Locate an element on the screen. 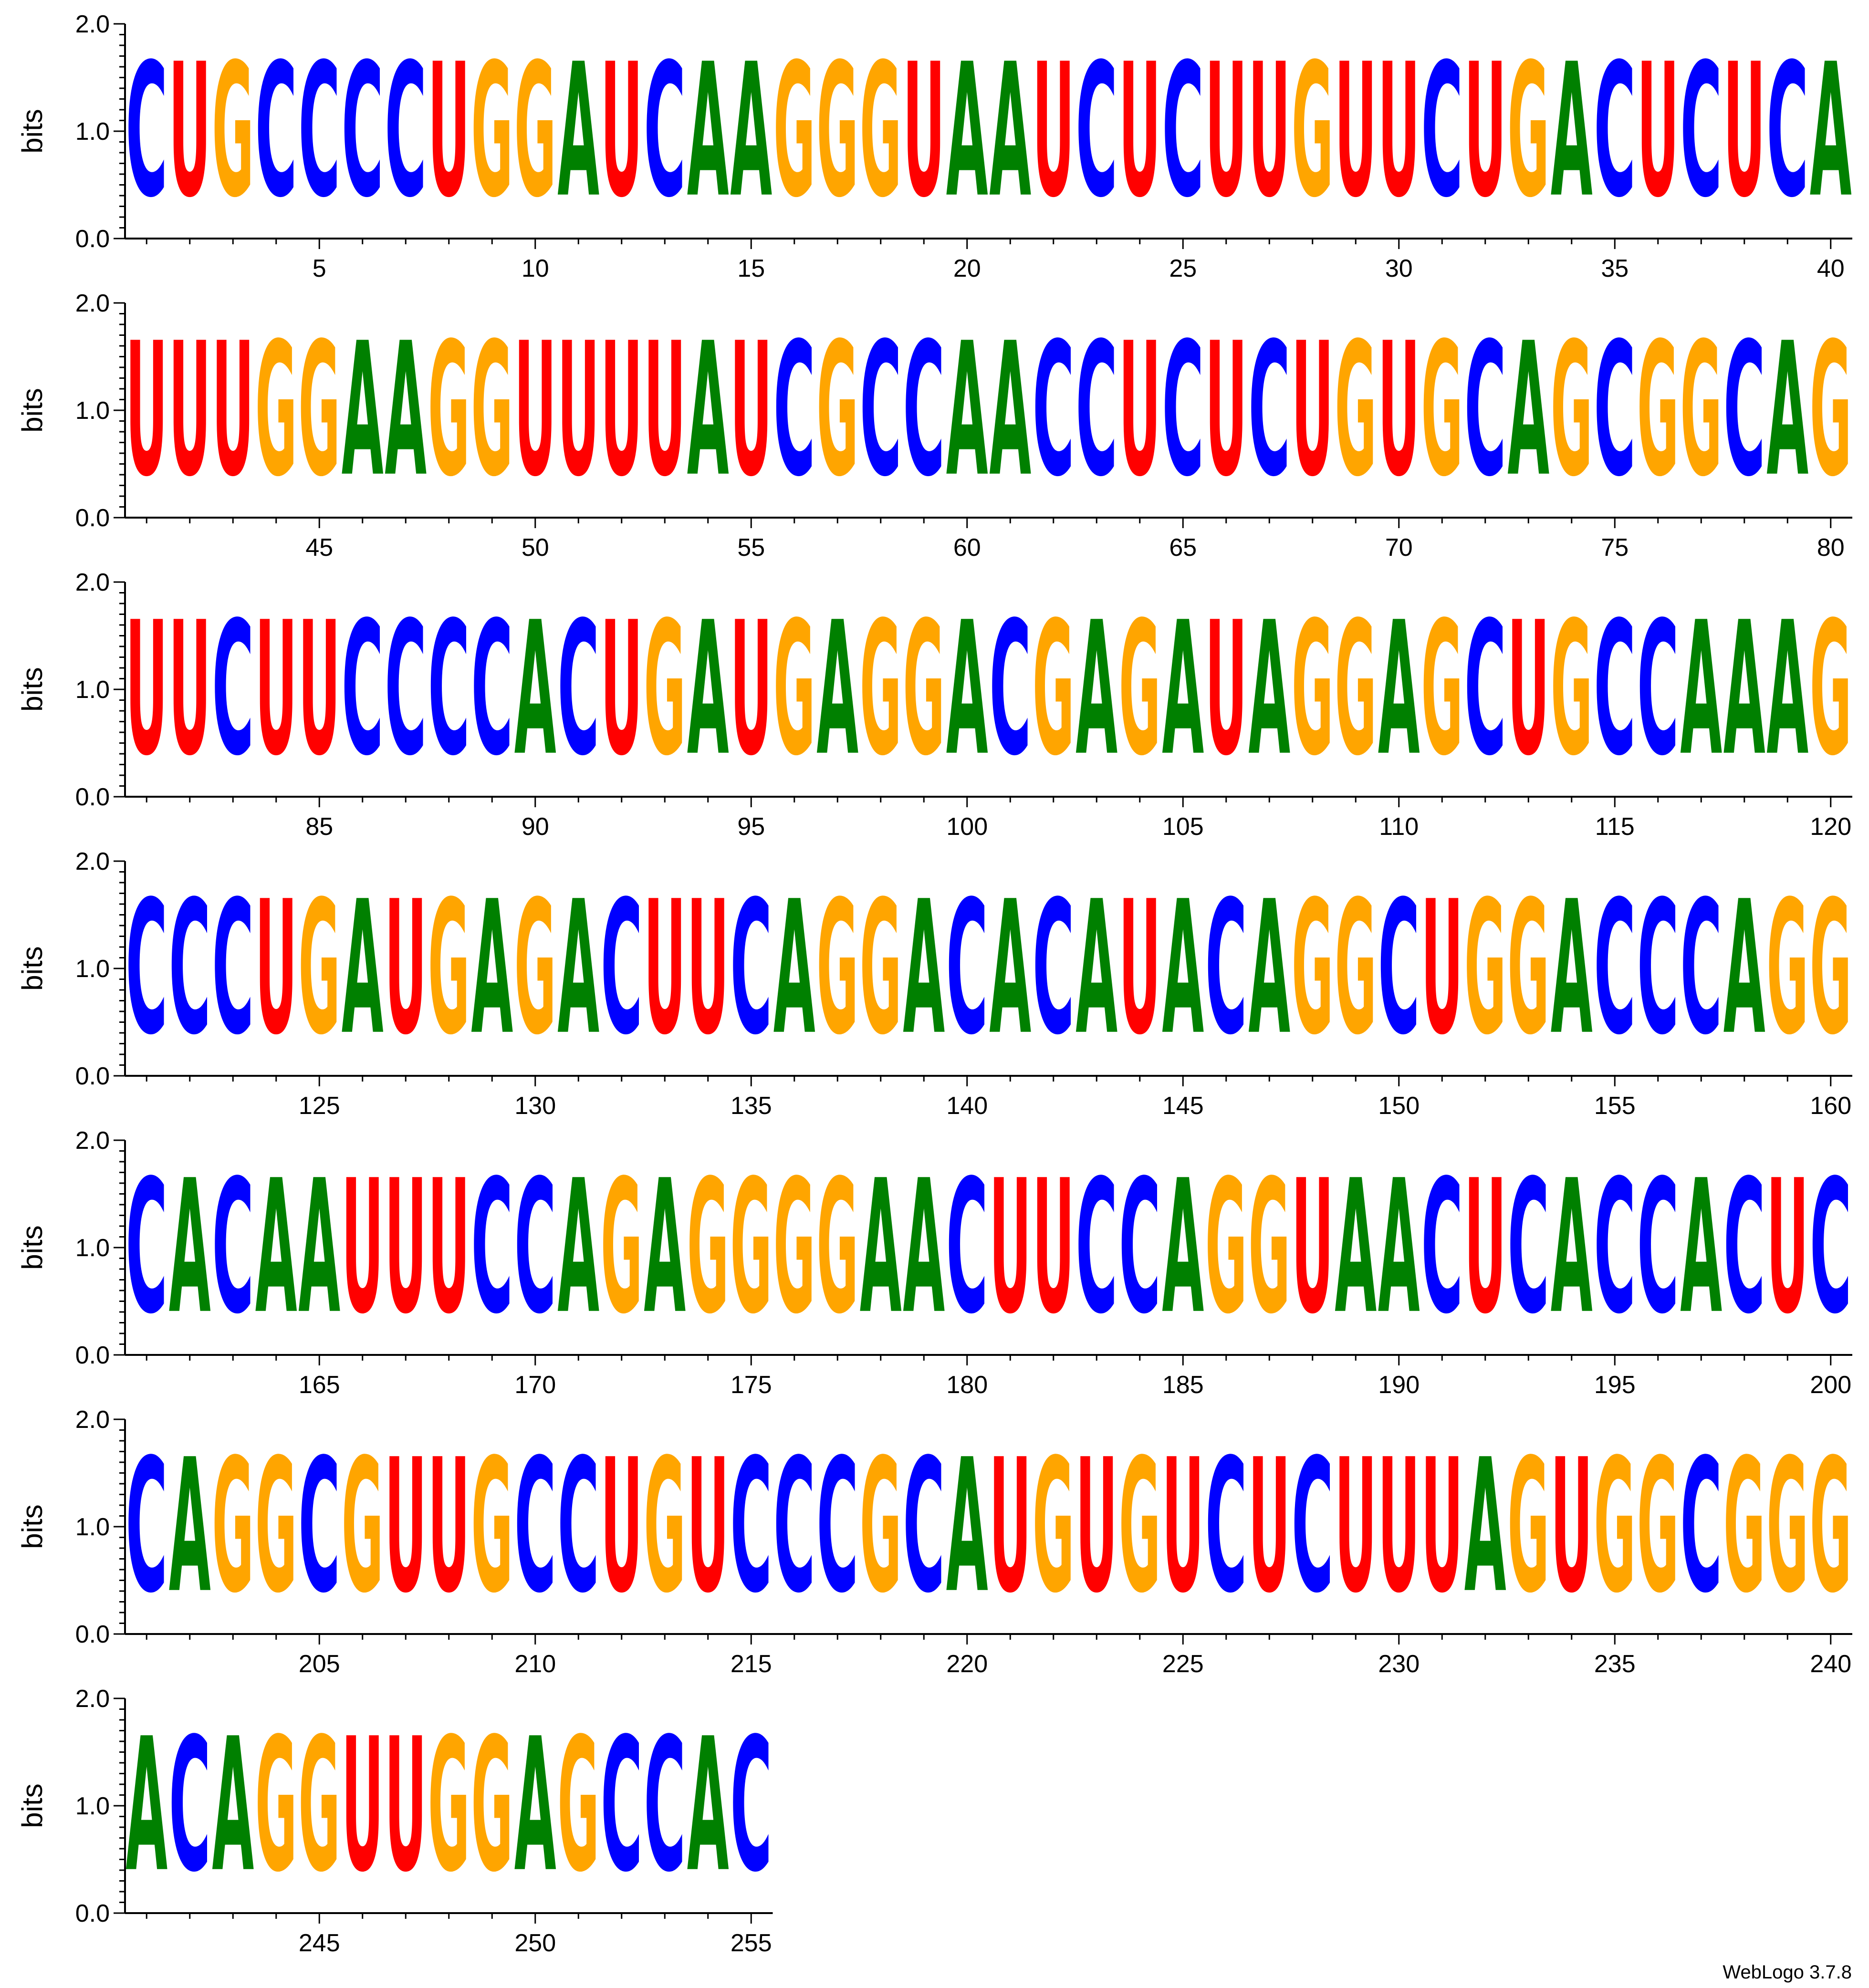  x-tick-label: 115 is located at coordinates (1615, 827).